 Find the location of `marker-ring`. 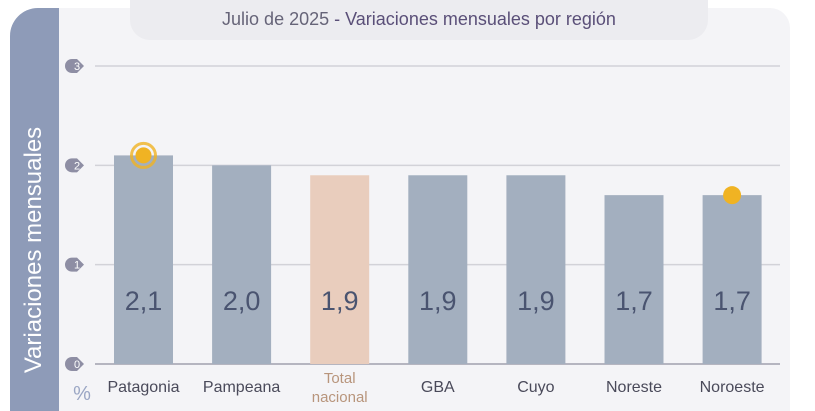

marker-ring is located at coordinates (143, 155).